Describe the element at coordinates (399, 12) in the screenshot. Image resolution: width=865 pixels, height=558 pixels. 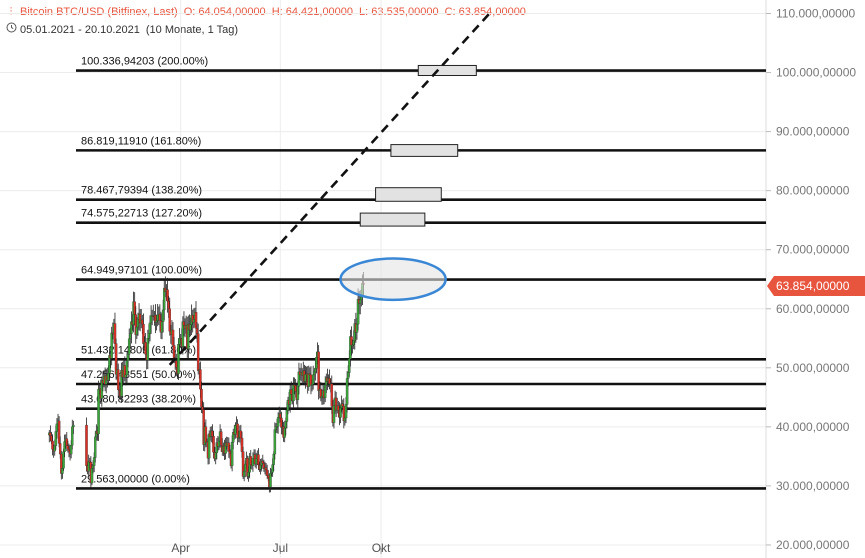
I see `ohlc-low: L: 63.535,00000` at that location.